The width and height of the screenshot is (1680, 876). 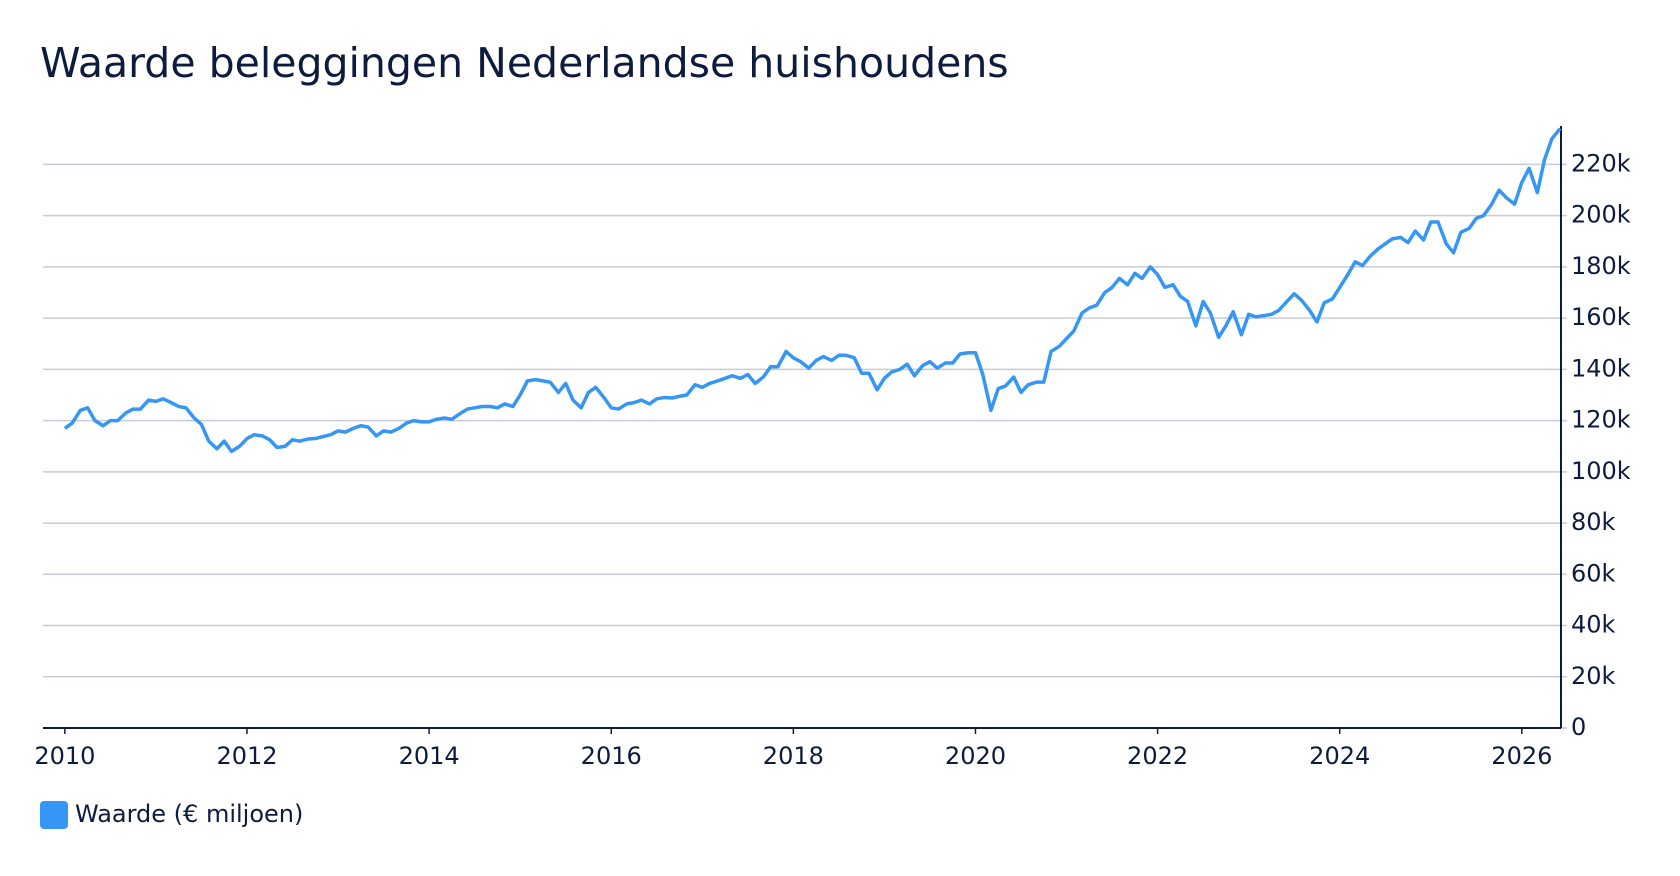 What do you see at coordinates (1601, 471) in the screenshot?
I see `y-tick-label: 100k` at bounding box center [1601, 471].